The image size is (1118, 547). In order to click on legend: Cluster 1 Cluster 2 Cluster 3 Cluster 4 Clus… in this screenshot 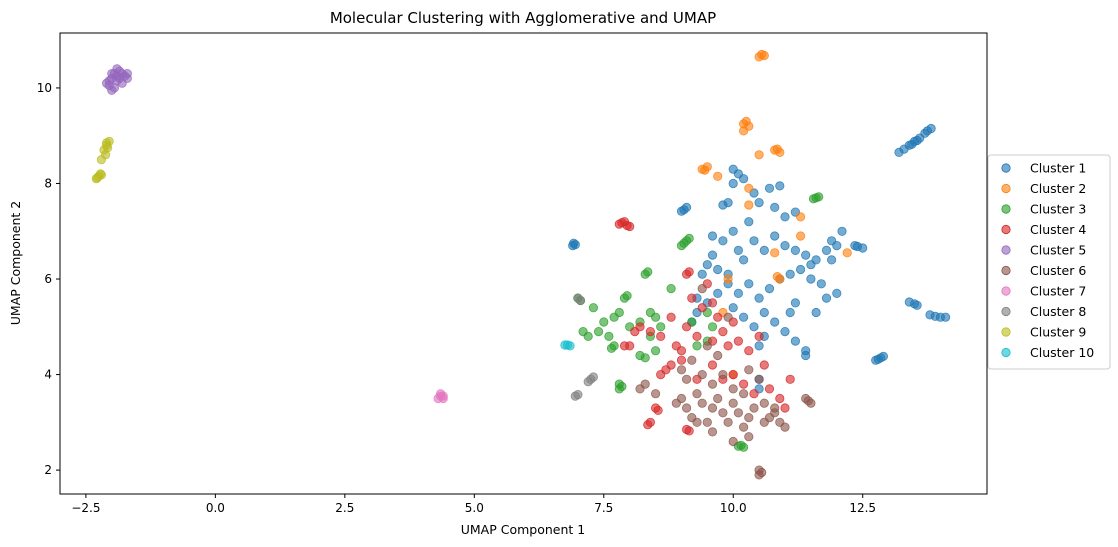, I will do `click(1049, 262)`.